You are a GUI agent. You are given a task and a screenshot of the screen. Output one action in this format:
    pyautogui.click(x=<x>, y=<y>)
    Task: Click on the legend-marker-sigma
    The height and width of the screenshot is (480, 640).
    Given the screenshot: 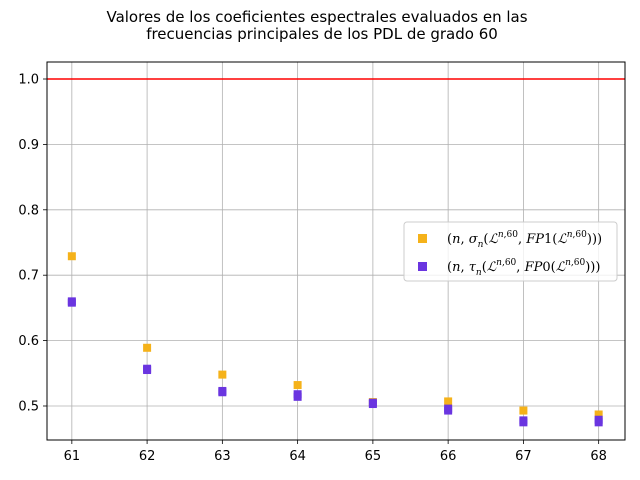 What is the action you would take?
    pyautogui.click(x=422, y=238)
    